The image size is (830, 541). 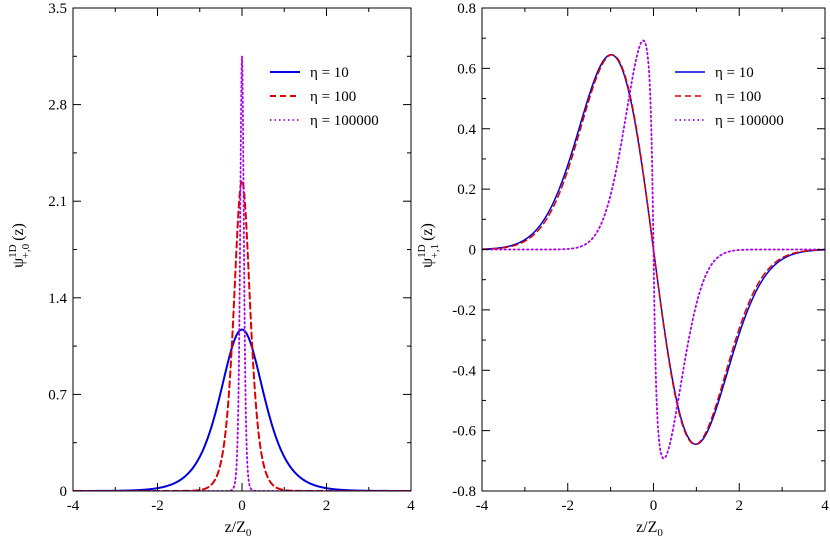 I want to click on left-legend-label-1: η = 10, so click(x=329, y=73).